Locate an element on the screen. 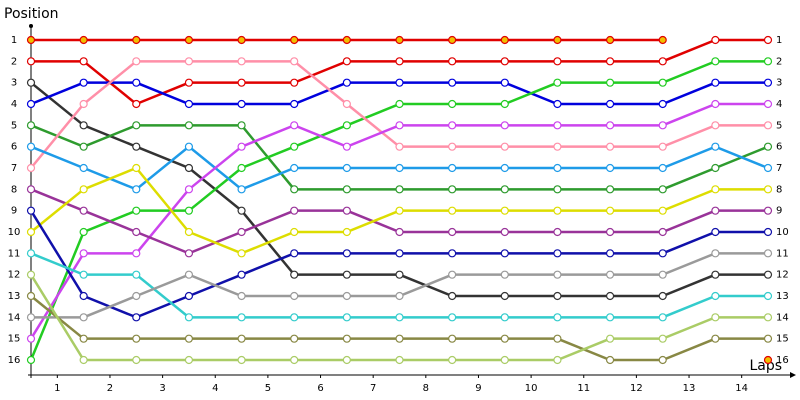  final-position-label: 4 is located at coordinates (779, 104).